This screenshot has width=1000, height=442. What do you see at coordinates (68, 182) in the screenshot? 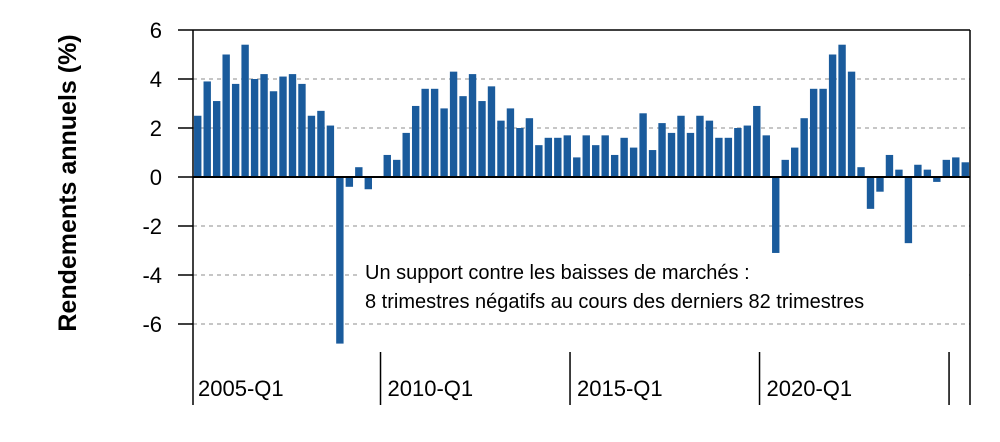
I see `y-axis-label: Rendements annuels (%)` at bounding box center [68, 182].